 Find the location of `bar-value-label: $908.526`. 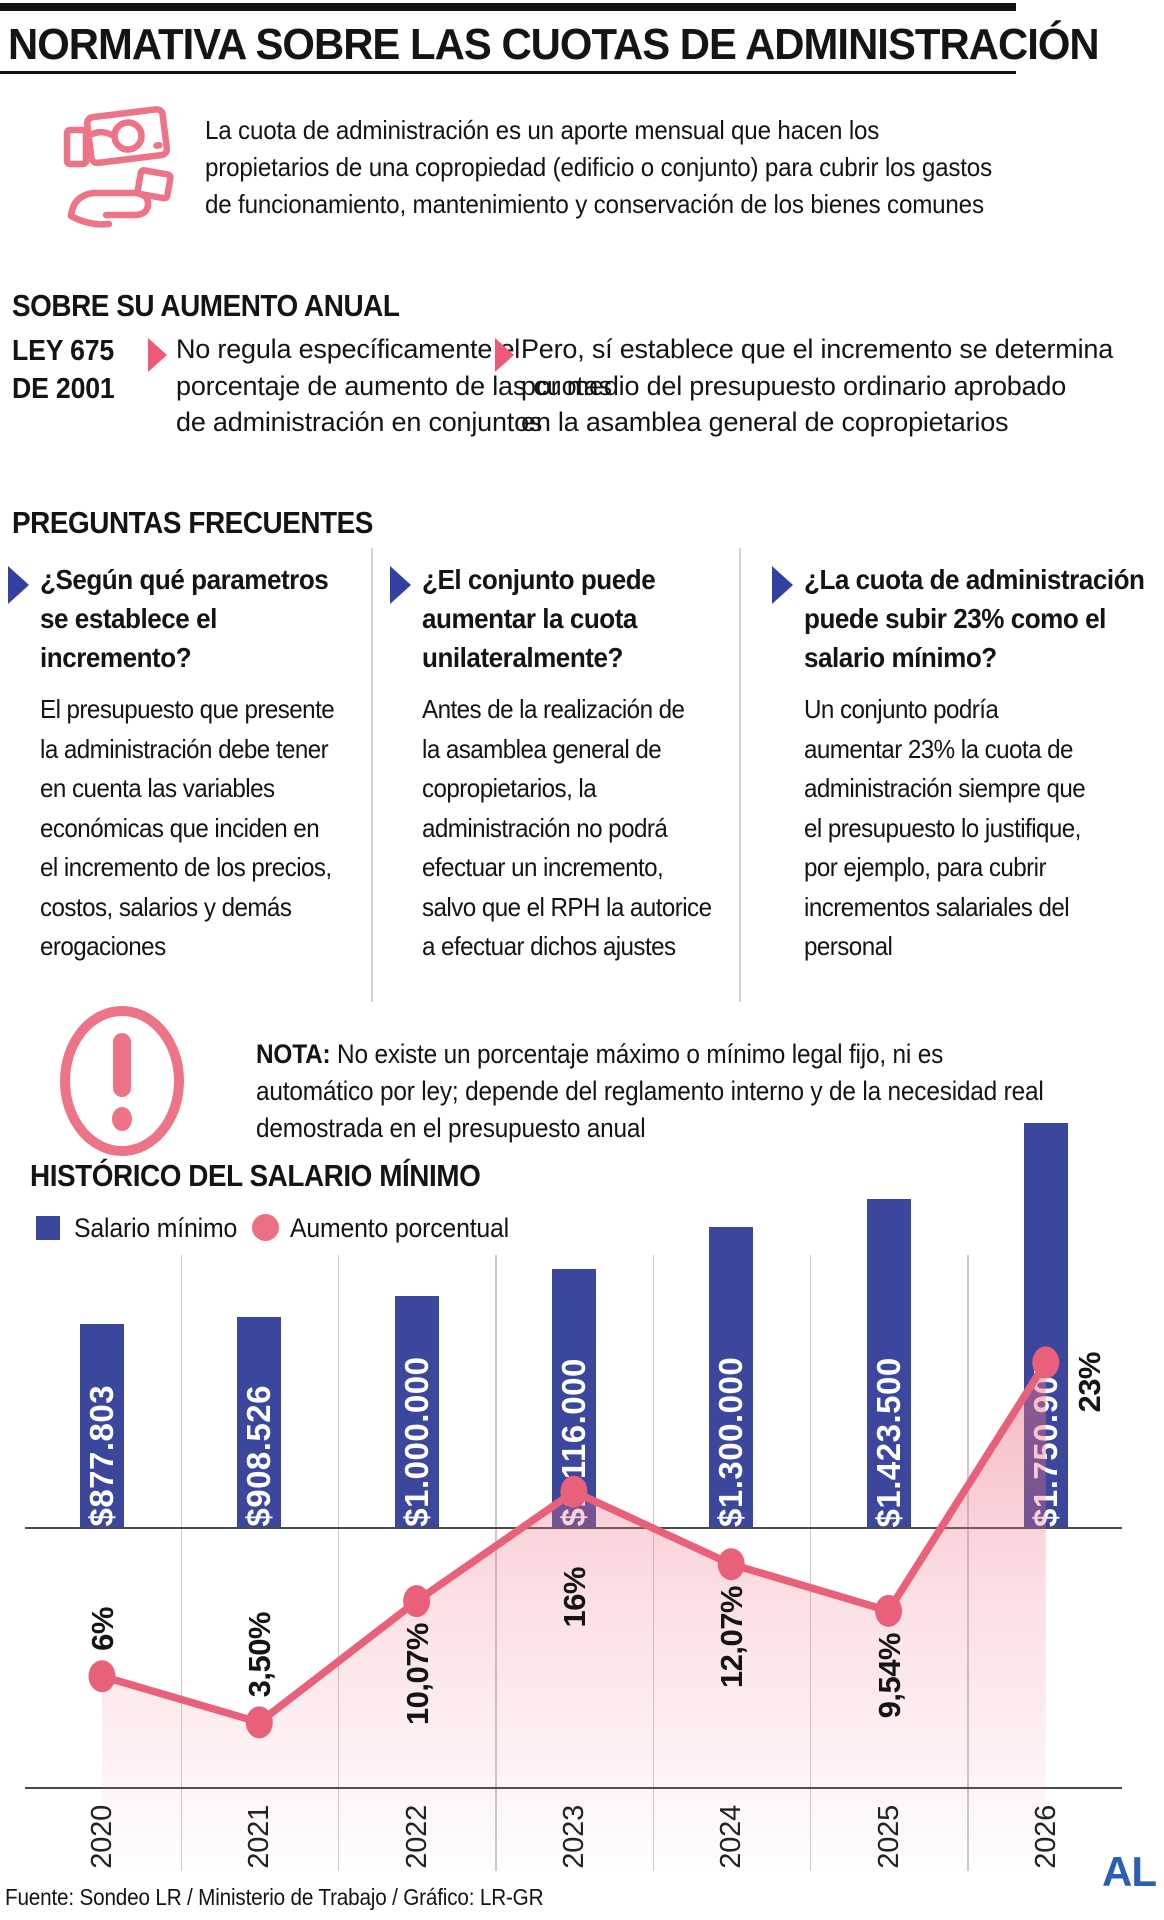

bar-value-label: $908.526 is located at coordinates (259, 1456).